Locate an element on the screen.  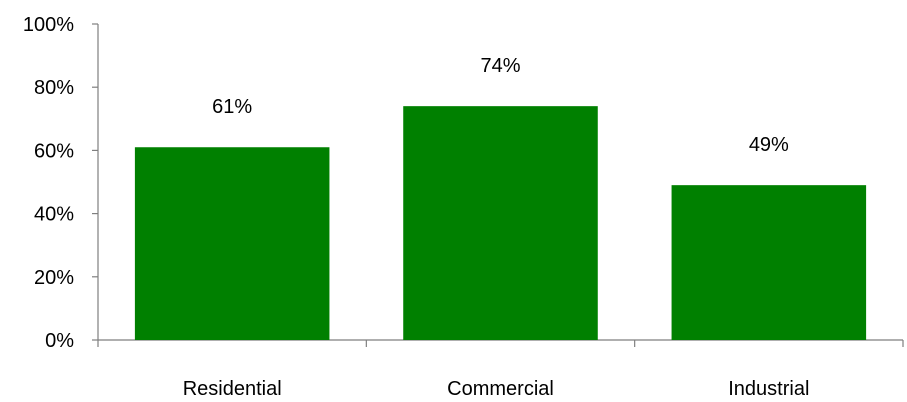
y-tick-label: 60% is located at coordinates (54, 151).